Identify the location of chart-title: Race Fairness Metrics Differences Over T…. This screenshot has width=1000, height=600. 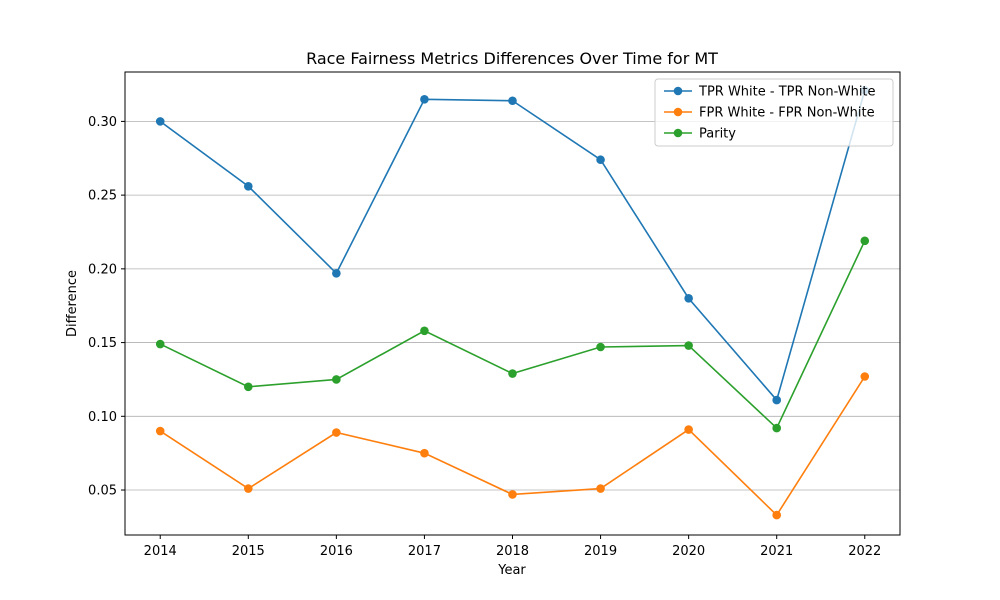
(512, 58).